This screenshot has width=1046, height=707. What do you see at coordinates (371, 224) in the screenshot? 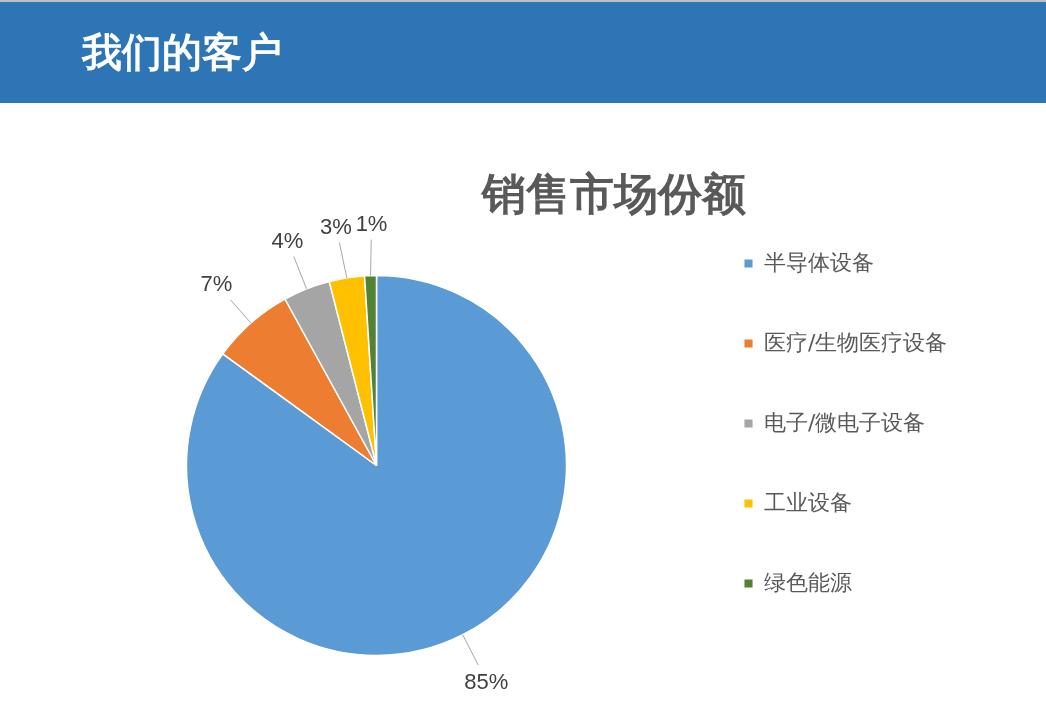
I see `data-label: 1%` at bounding box center [371, 224].